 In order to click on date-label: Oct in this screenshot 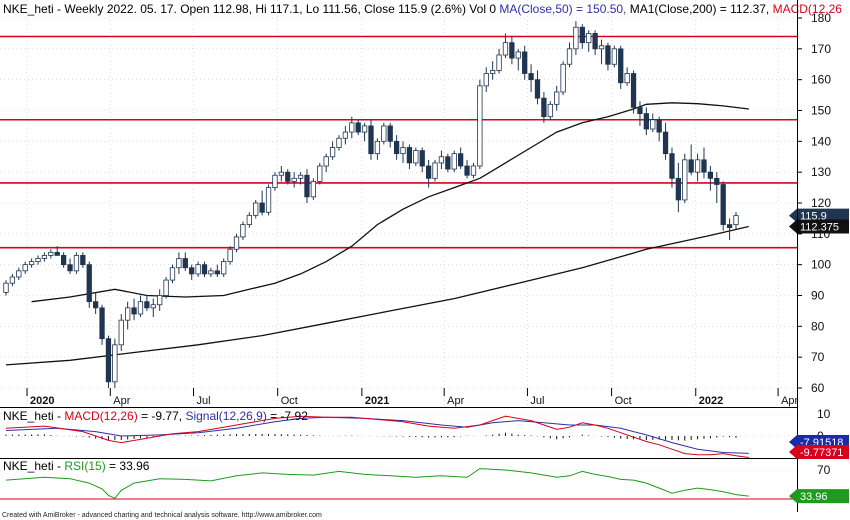, I will do `click(289, 401)`.